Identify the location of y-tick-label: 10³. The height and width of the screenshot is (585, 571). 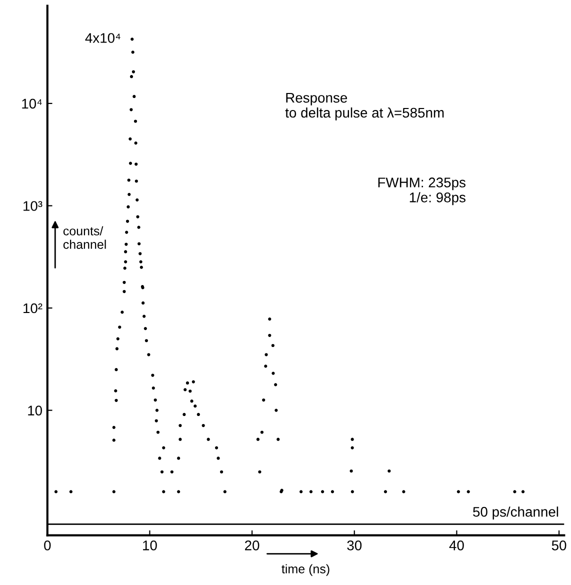
(33, 206).